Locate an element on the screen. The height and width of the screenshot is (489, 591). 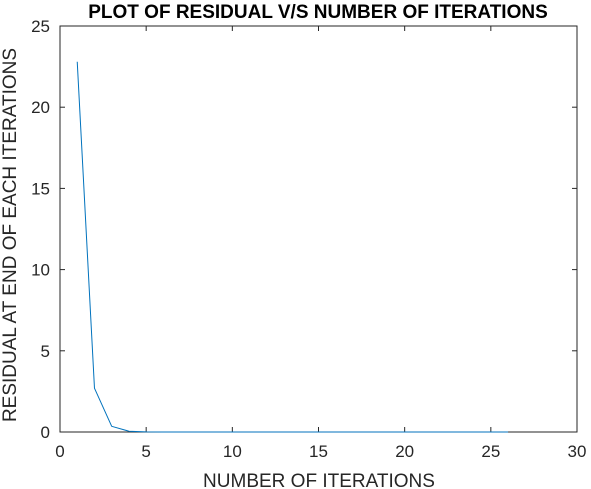
x-tick-label: 10 is located at coordinates (232, 451).